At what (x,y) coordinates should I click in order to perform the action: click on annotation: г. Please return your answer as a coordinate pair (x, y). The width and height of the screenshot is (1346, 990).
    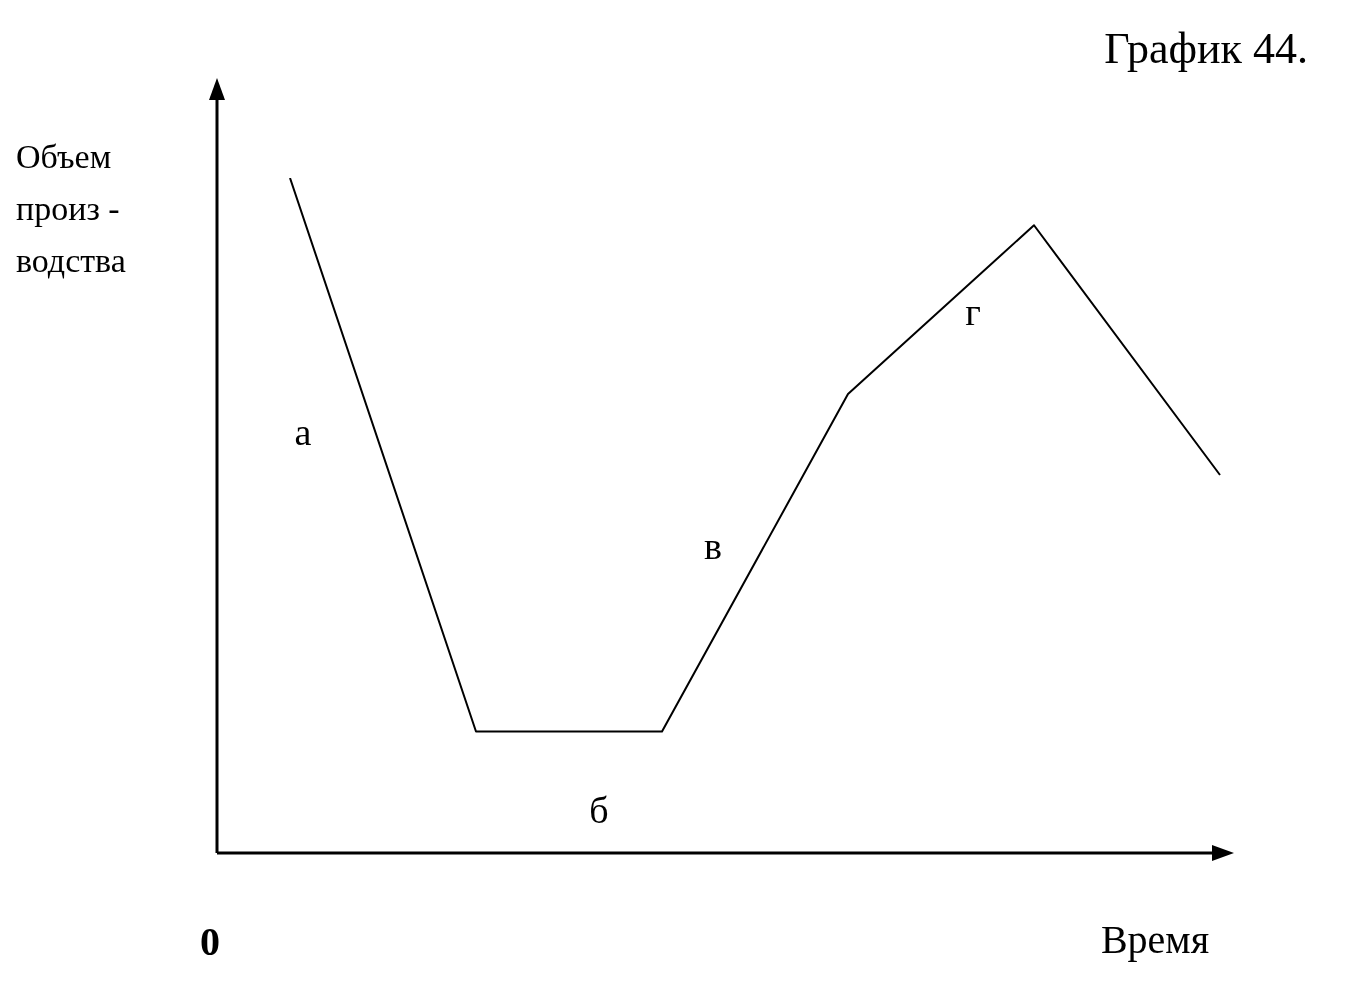
    Looking at the image, I should click on (973, 311).